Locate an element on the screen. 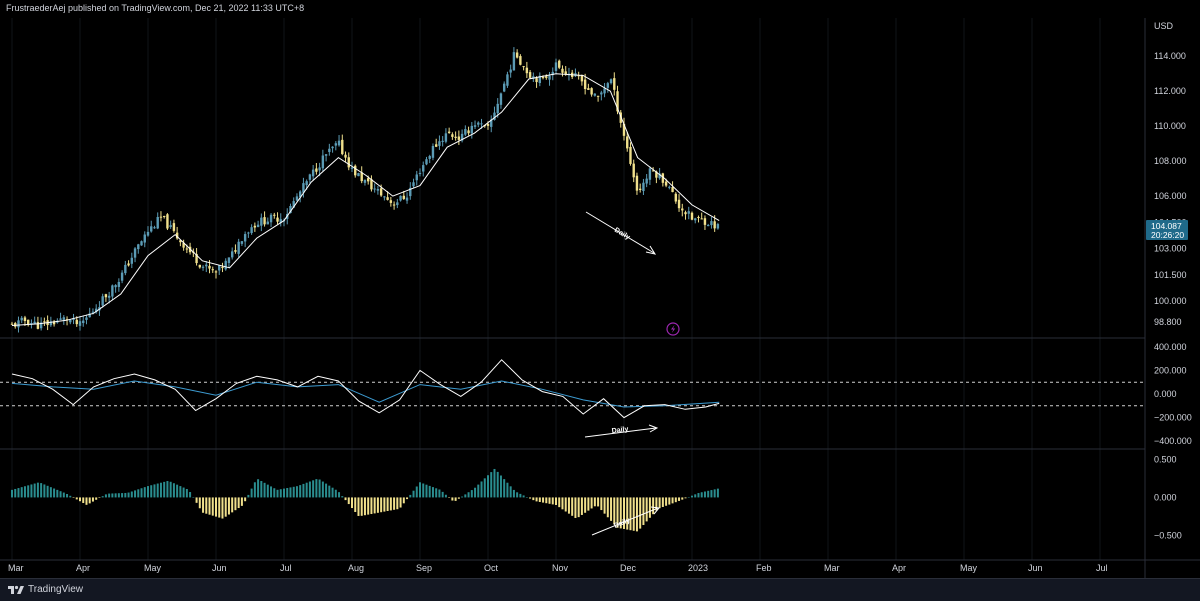  lightning-icon is located at coordinates (673, 329).